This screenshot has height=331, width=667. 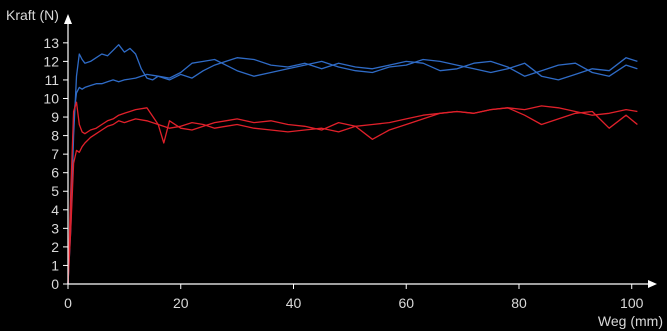 What do you see at coordinates (68, 303) in the screenshot?
I see `x-tick-label: 0` at bounding box center [68, 303].